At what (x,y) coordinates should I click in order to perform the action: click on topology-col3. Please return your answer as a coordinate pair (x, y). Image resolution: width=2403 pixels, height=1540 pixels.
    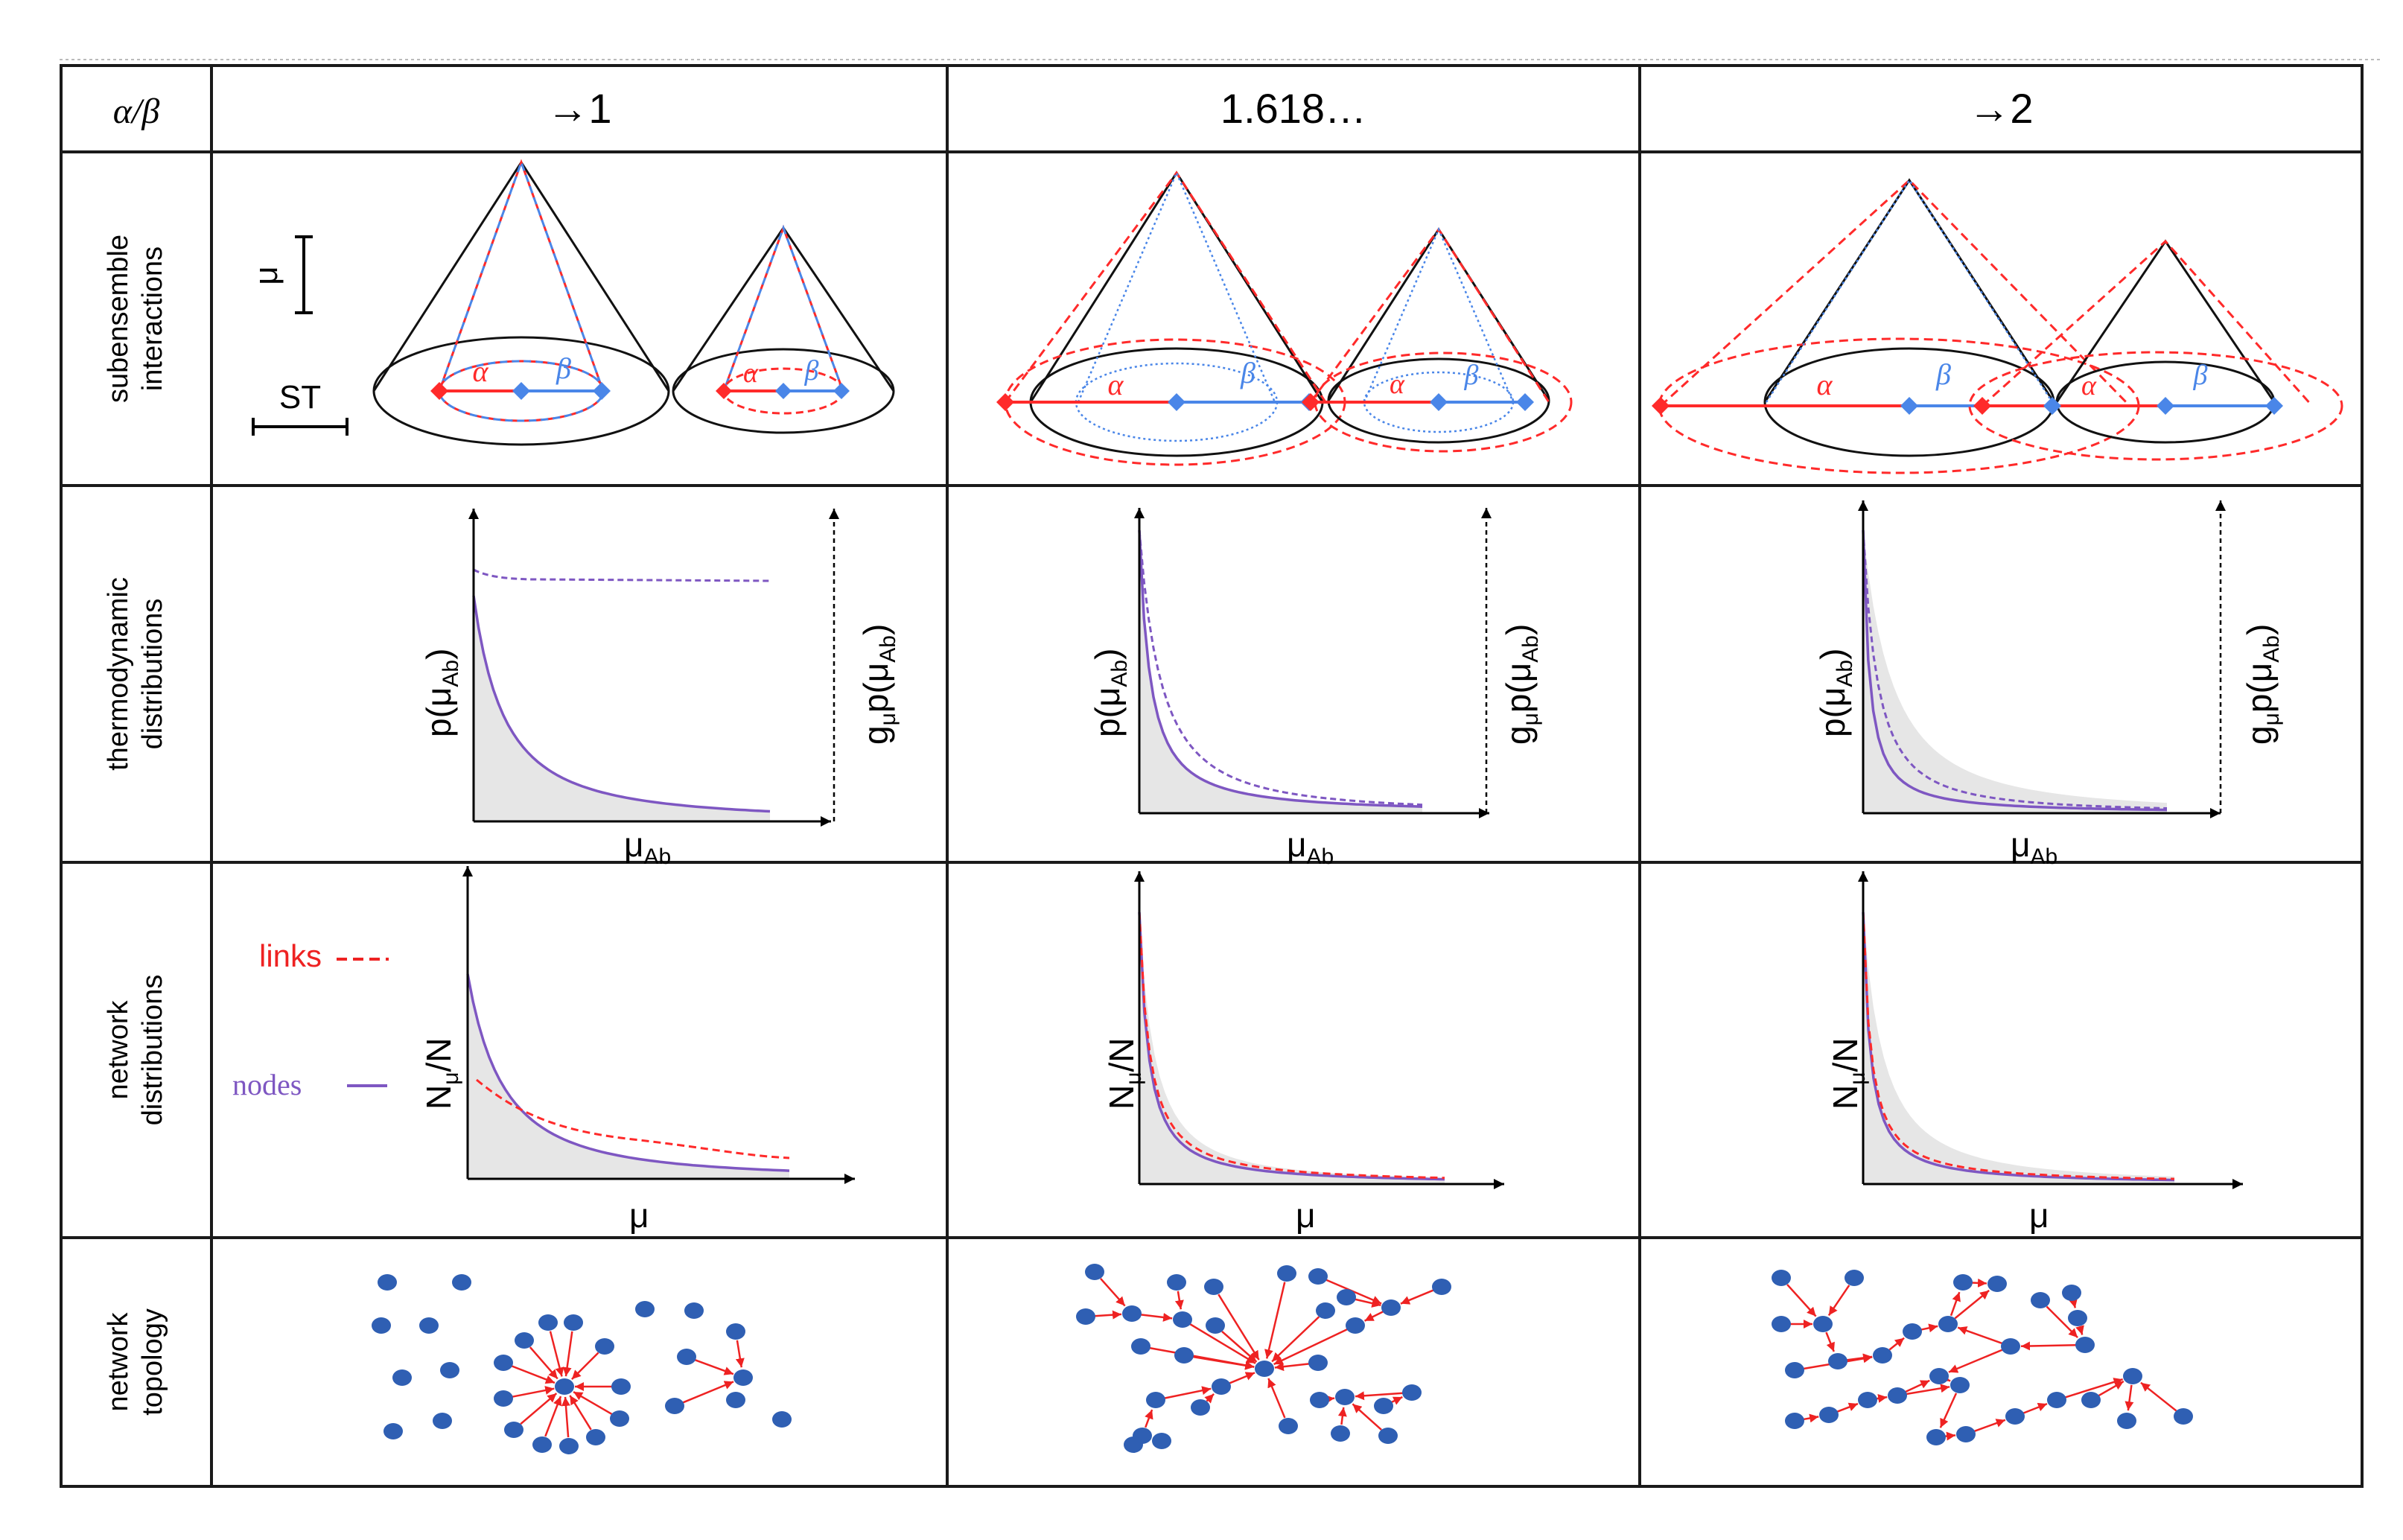
    Looking at the image, I should click on (1982, 1357).